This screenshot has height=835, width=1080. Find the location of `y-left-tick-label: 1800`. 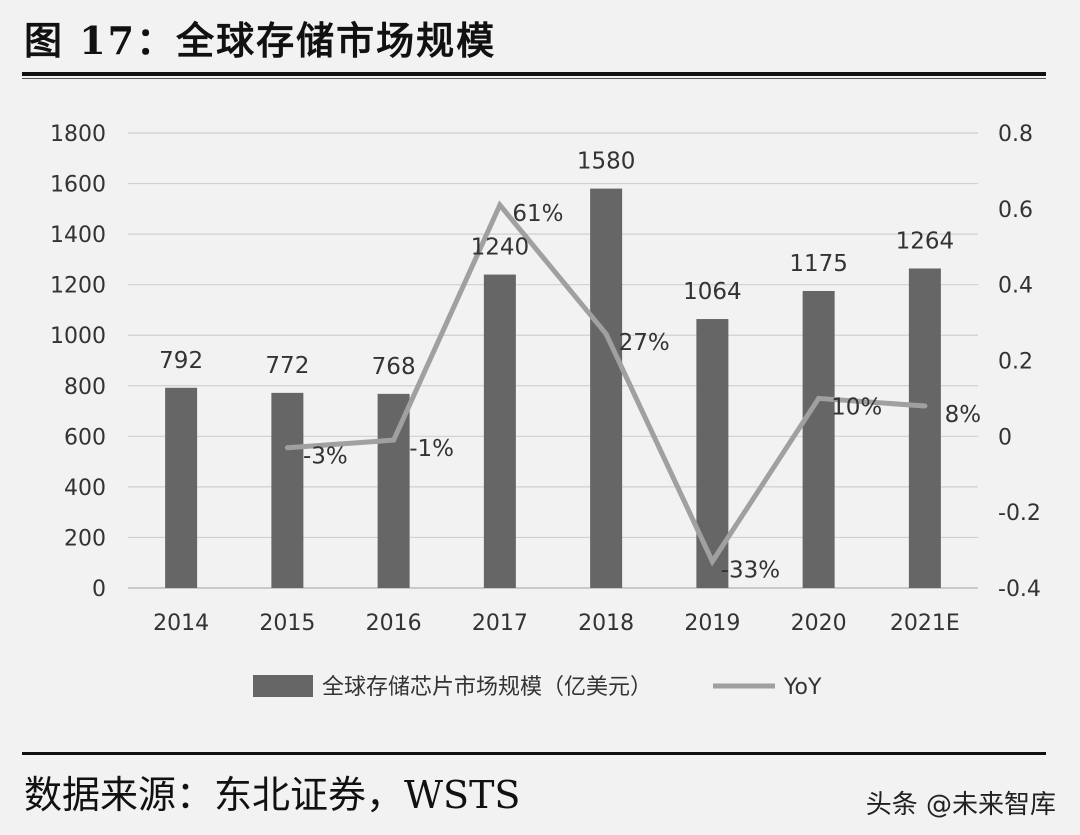

y-left-tick-label: 1800 is located at coordinates (78, 134).